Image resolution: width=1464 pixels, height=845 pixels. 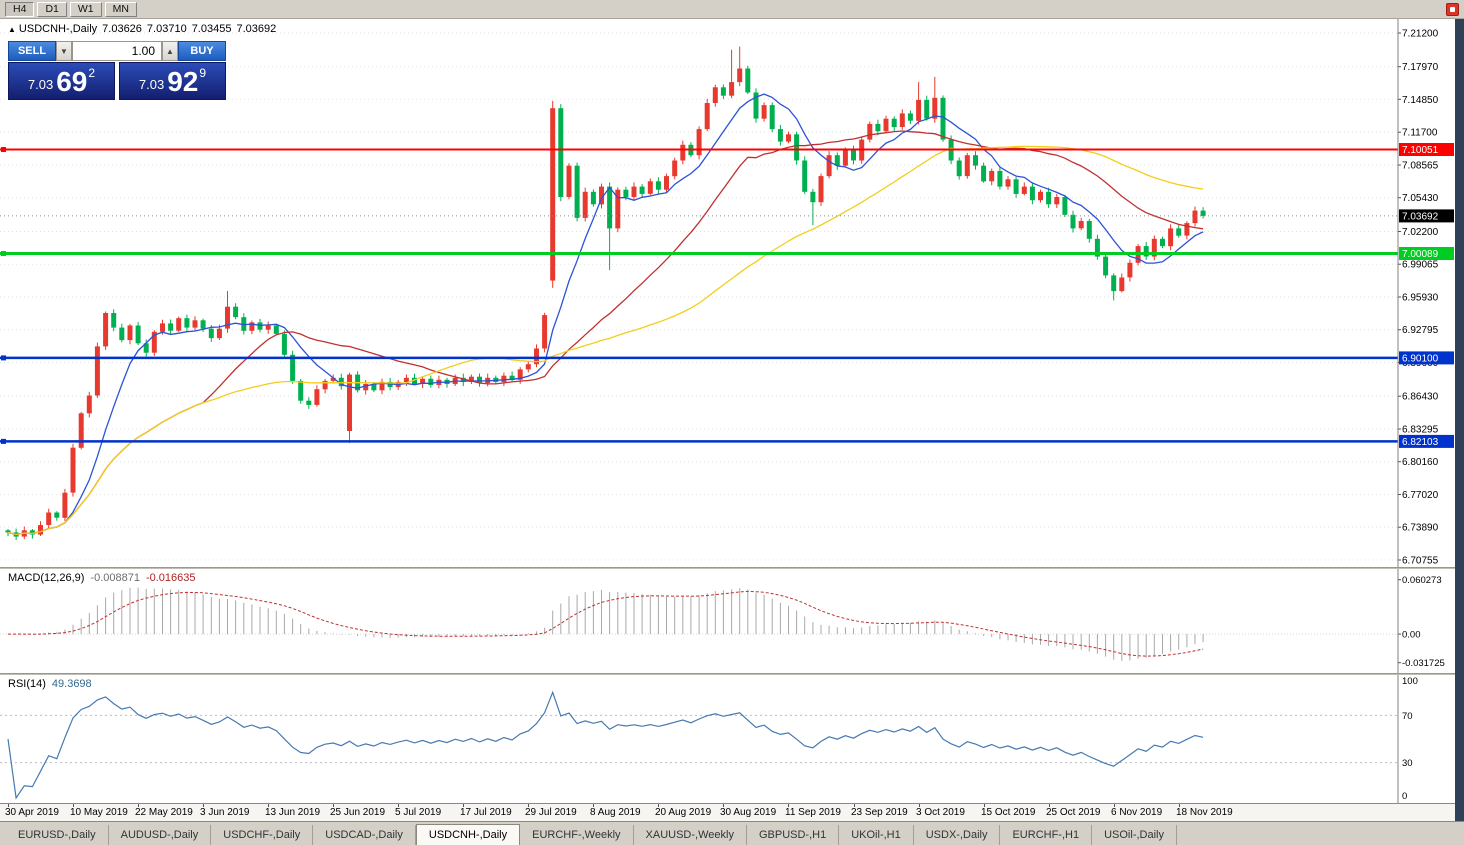 What do you see at coordinates (183, 81) in the screenshot?
I see `buy-price-pips: 92` at bounding box center [183, 81].